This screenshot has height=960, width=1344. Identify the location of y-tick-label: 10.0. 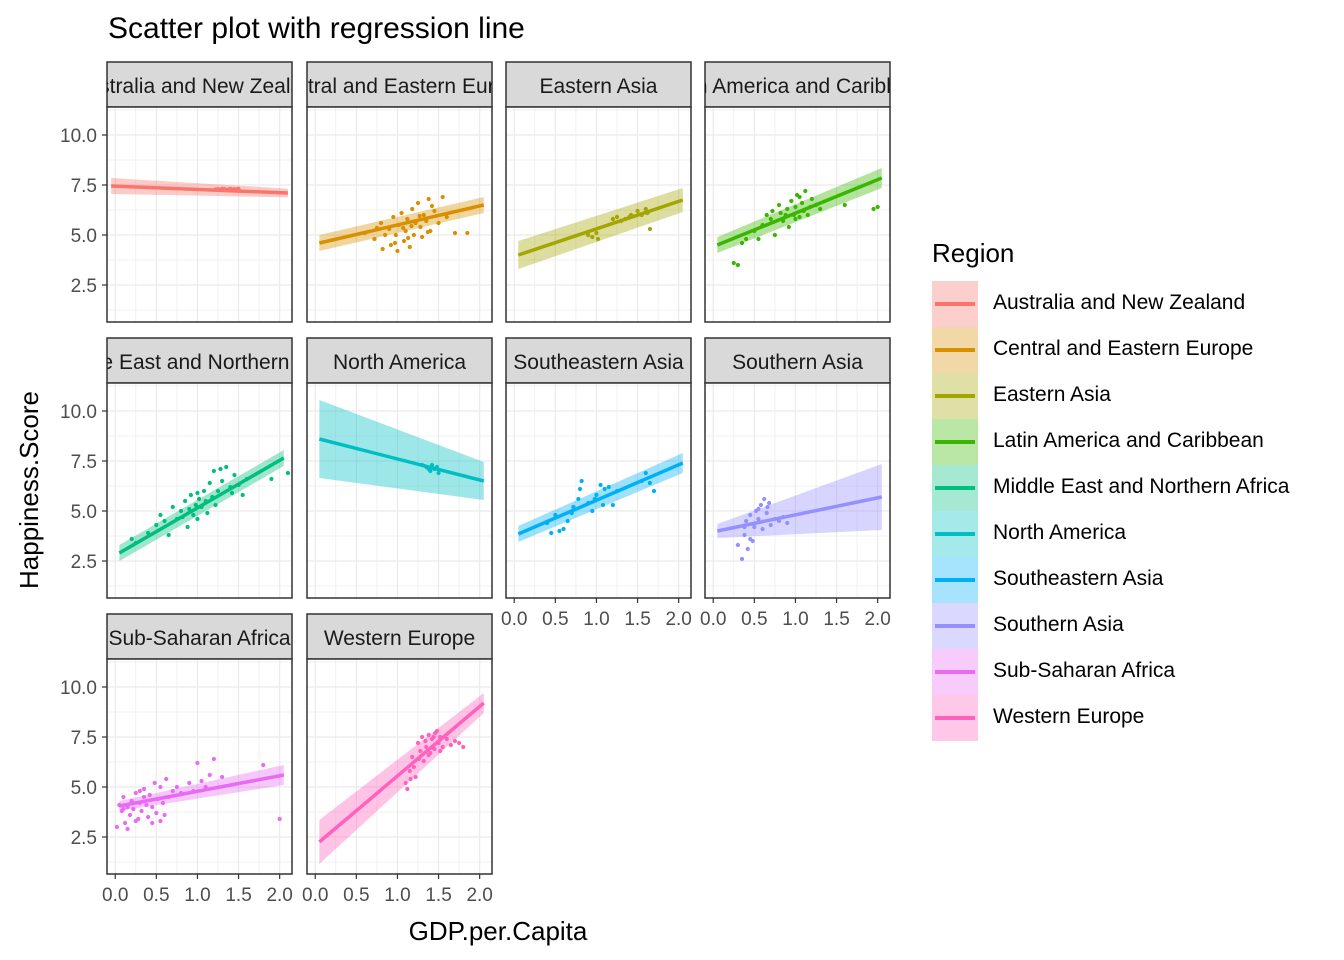
(78, 136).